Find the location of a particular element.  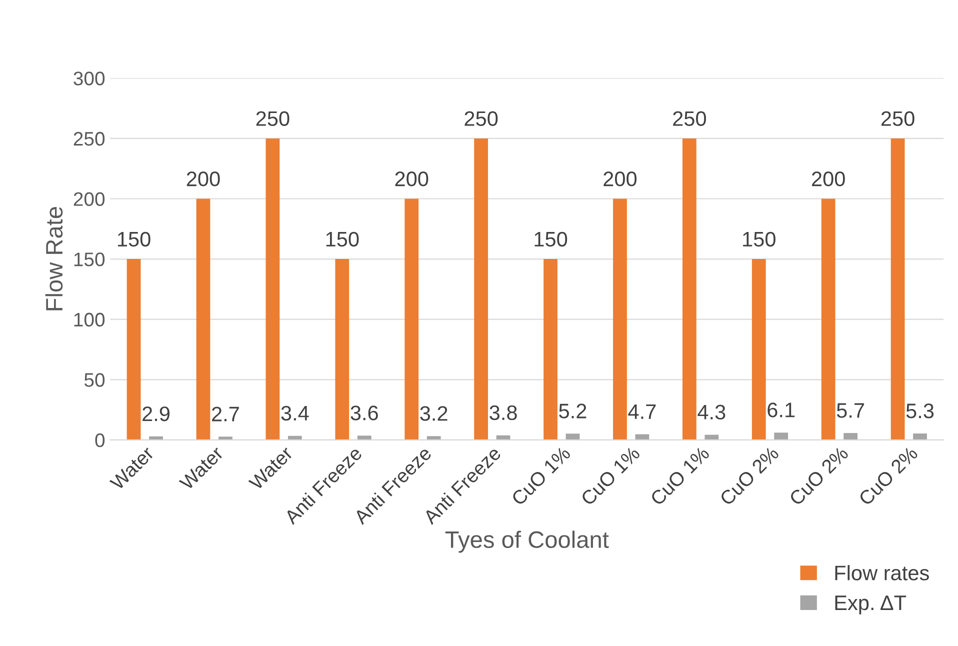

legend-label: Exp. ΔT is located at coordinates (870, 605).